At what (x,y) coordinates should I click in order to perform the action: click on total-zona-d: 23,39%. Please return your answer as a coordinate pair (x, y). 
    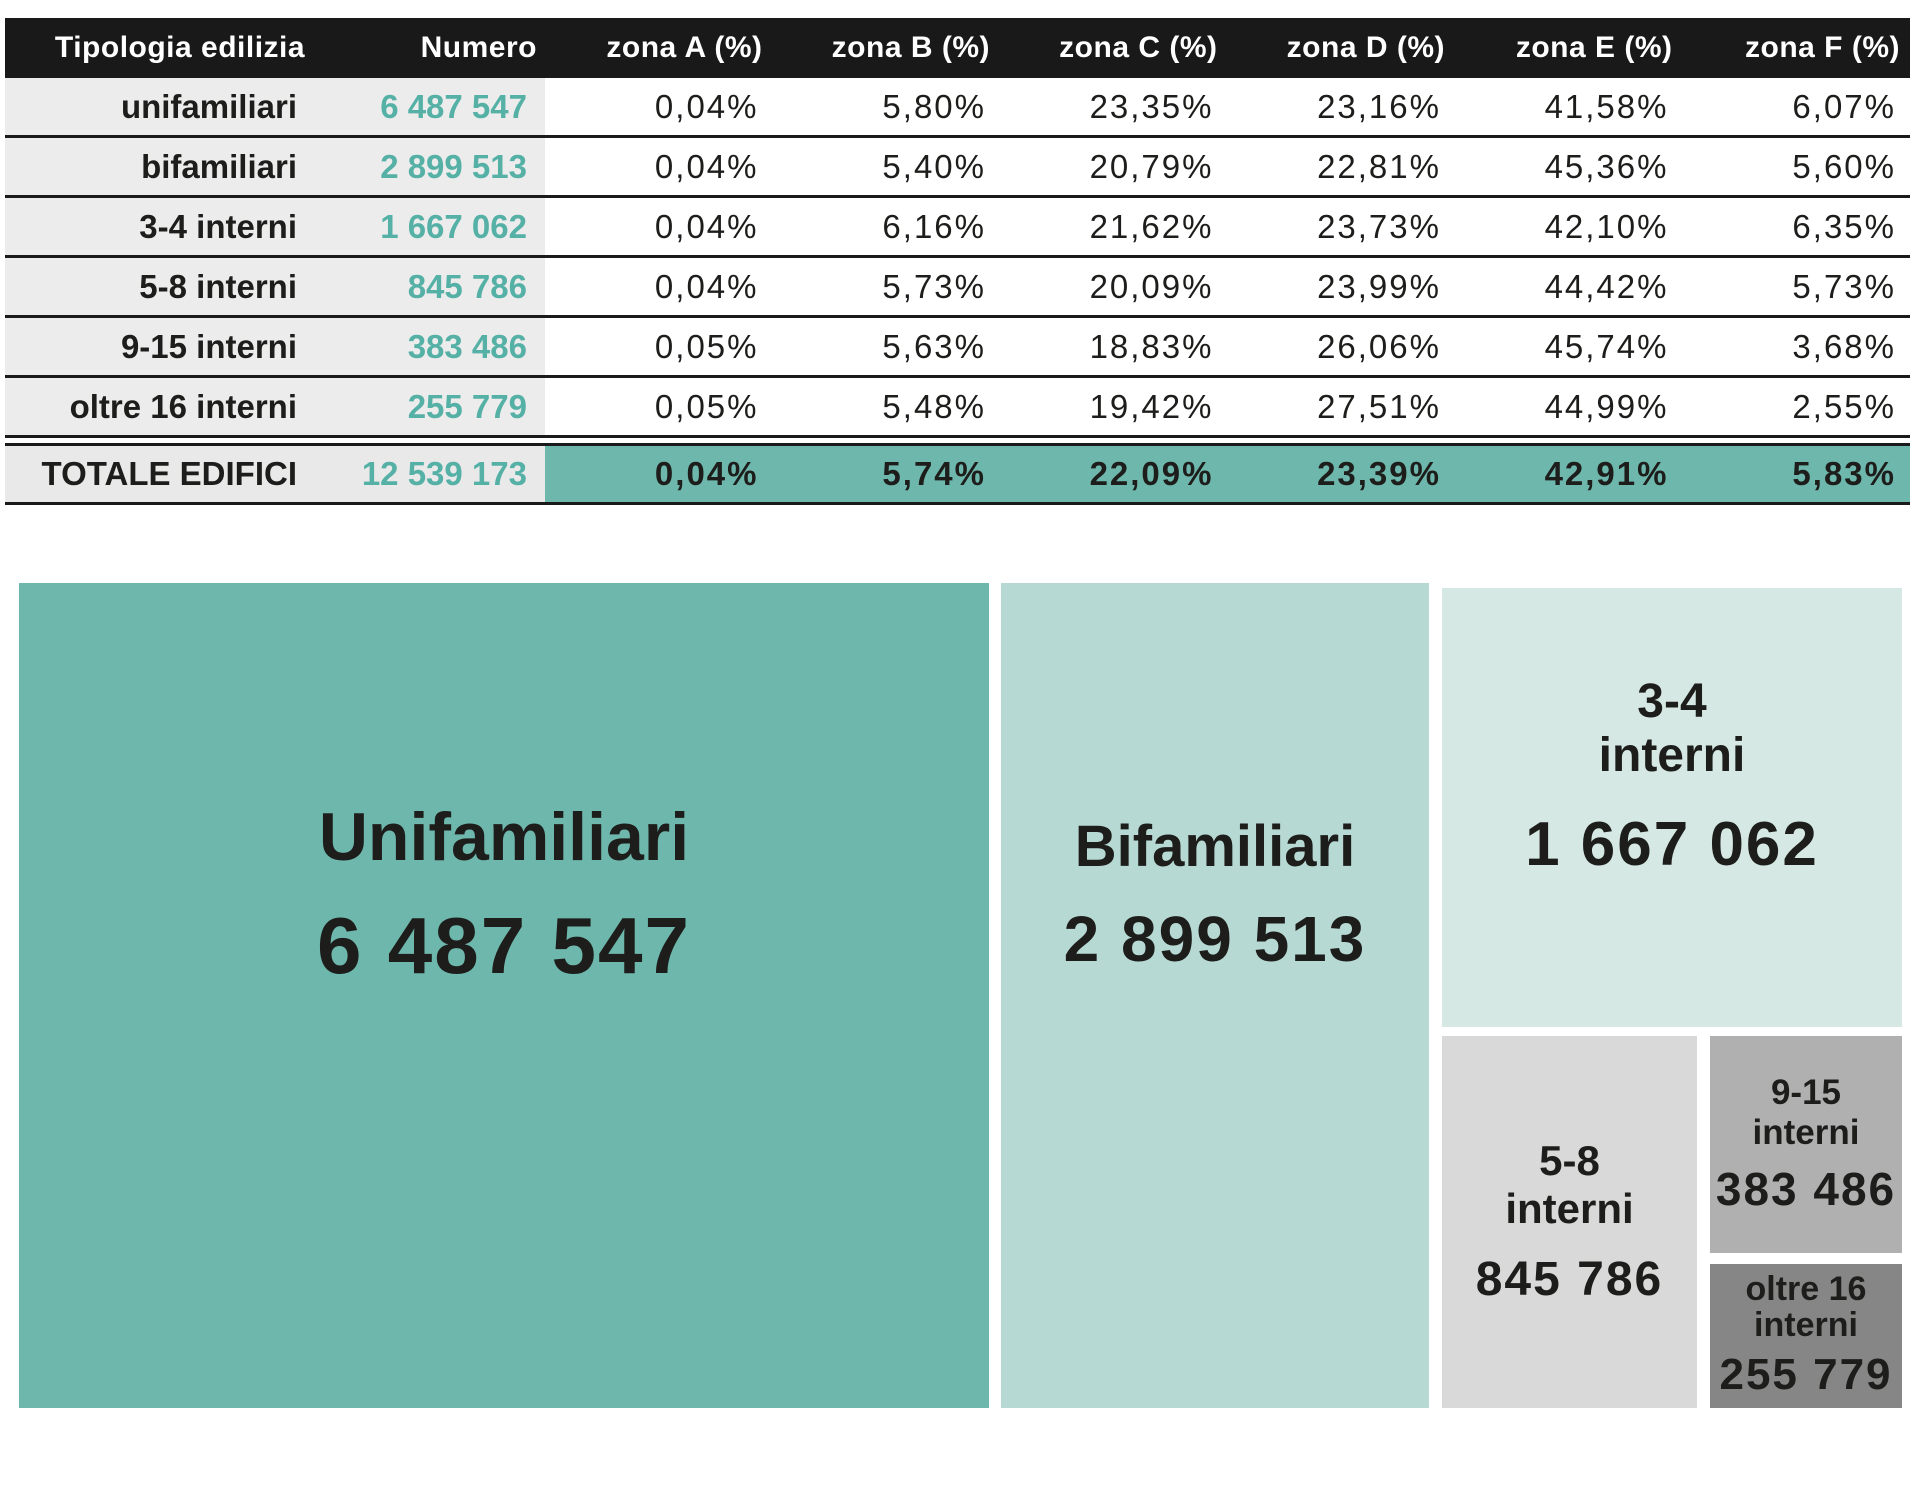
    Looking at the image, I should click on (1341, 474).